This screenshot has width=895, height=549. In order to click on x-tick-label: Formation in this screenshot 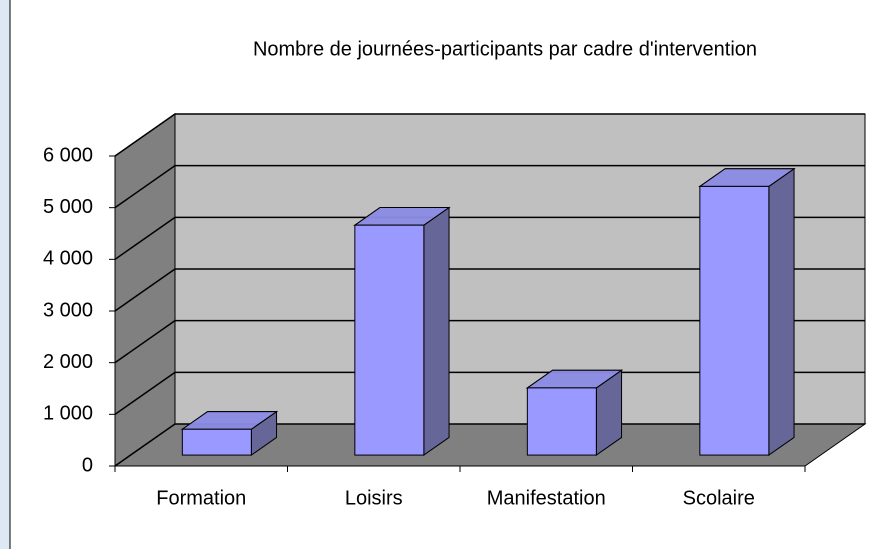, I will do `click(201, 498)`.